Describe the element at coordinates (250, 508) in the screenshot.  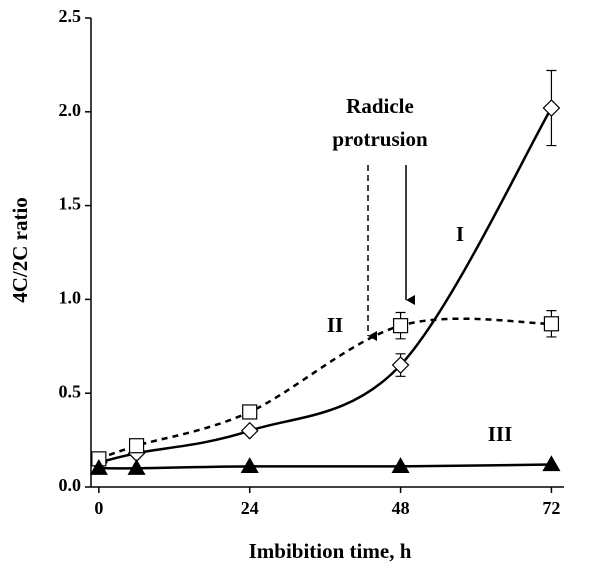
I see `x-tick-label: 24` at that location.